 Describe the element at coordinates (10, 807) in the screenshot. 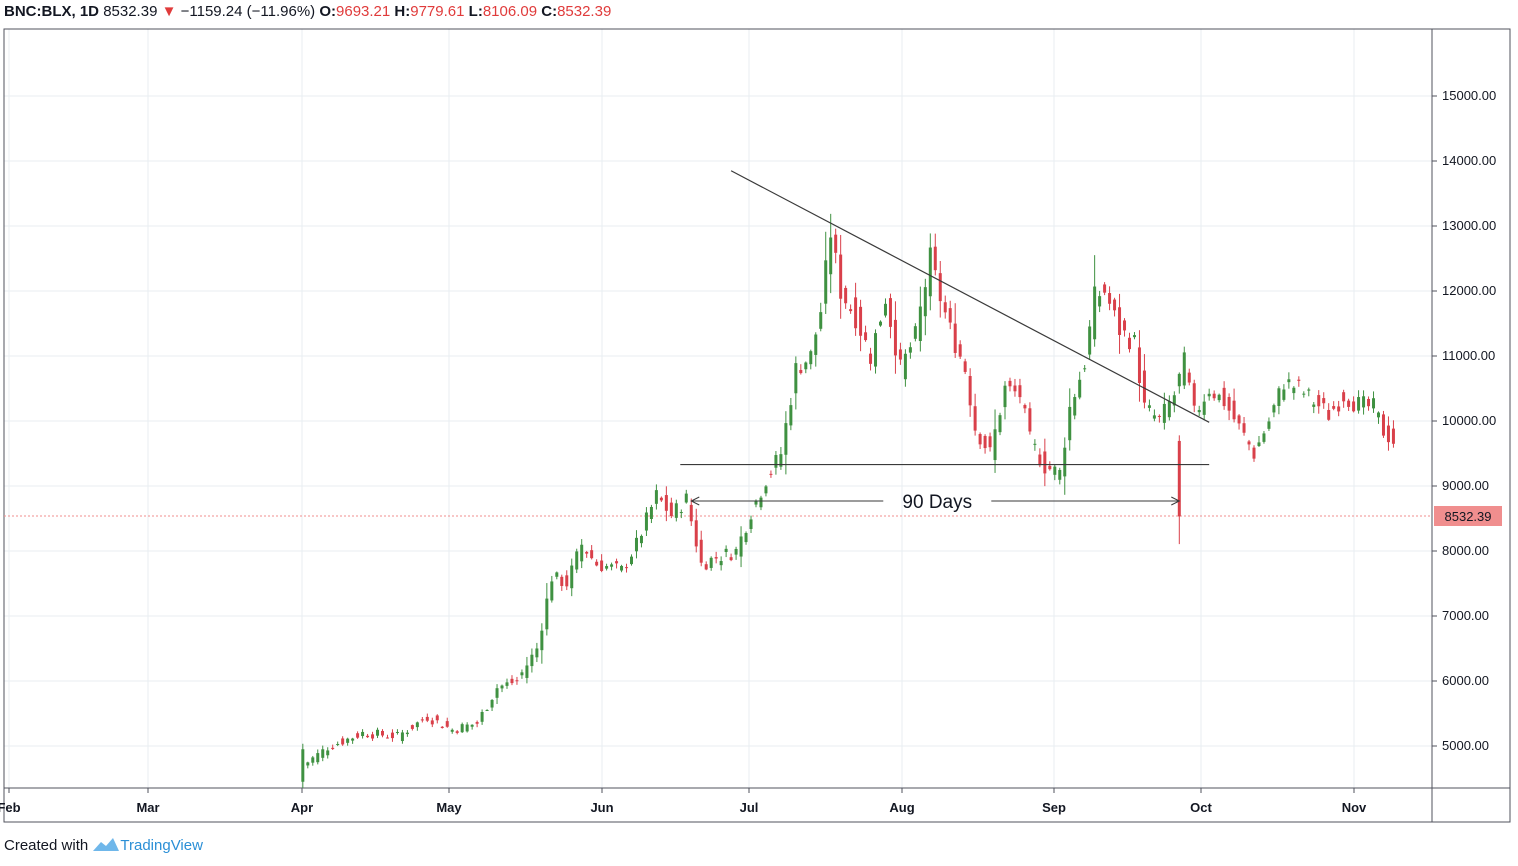

I see `time-tick-label: Feb` at that location.